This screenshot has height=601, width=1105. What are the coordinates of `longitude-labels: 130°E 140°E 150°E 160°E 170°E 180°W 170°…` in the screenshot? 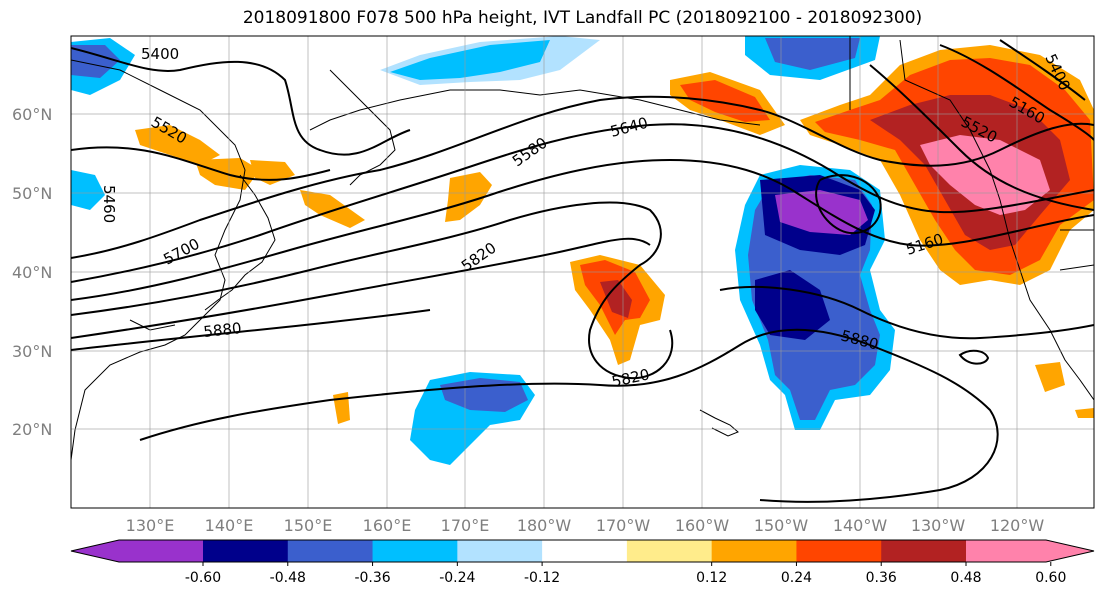 It's located at (585, 525).